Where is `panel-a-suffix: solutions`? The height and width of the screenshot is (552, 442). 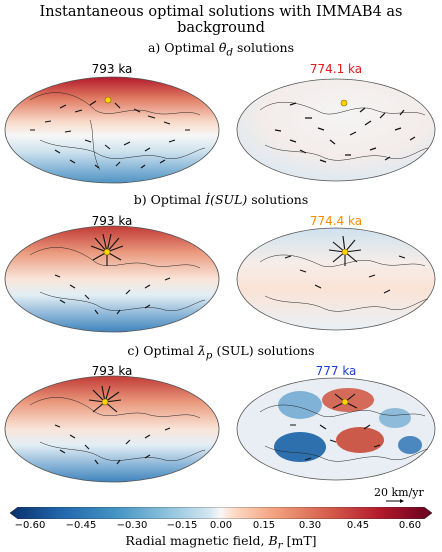
panel-a-suffix: solutions is located at coordinates (266, 47).